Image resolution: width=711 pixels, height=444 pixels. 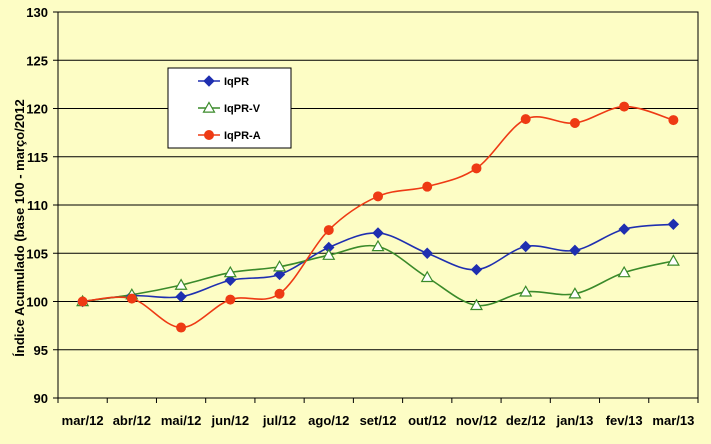 What do you see at coordinates (37, 12) in the screenshot?
I see `y-tick-label: 130` at bounding box center [37, 12].